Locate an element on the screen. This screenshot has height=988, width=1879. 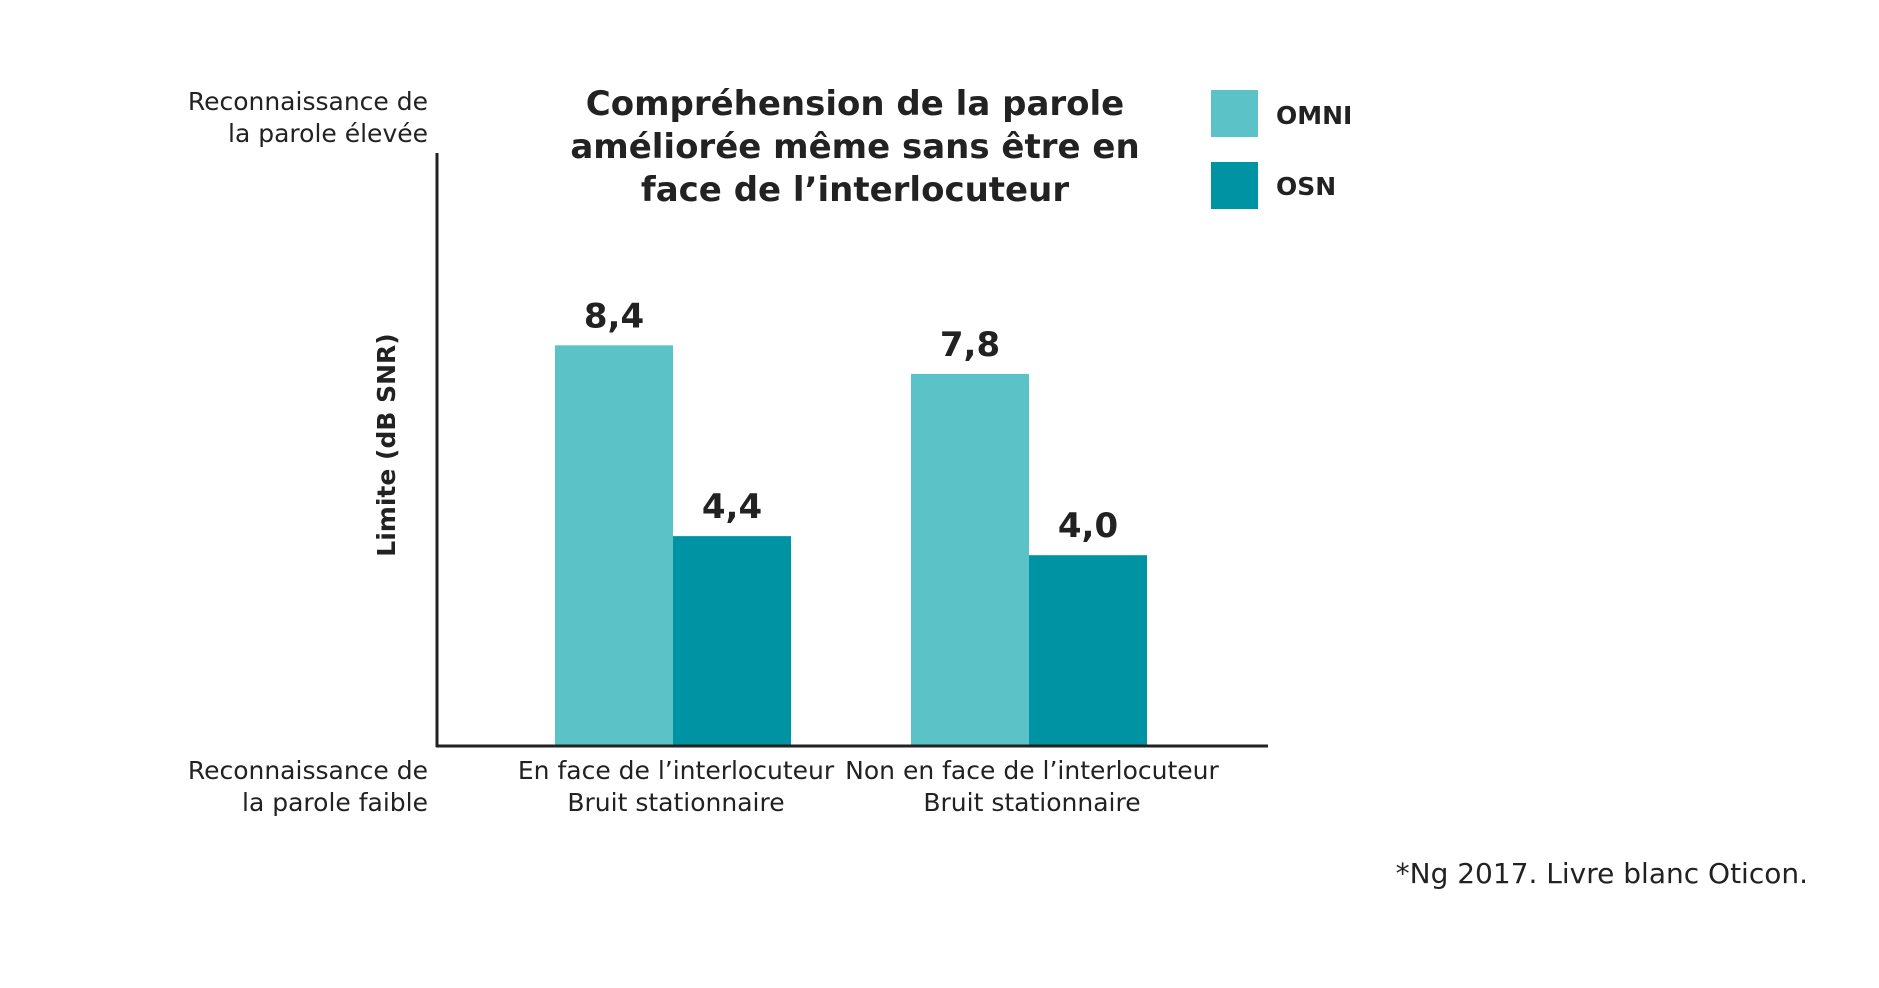
legend-label-osn: OSN is located at coordinates (1306, 186).